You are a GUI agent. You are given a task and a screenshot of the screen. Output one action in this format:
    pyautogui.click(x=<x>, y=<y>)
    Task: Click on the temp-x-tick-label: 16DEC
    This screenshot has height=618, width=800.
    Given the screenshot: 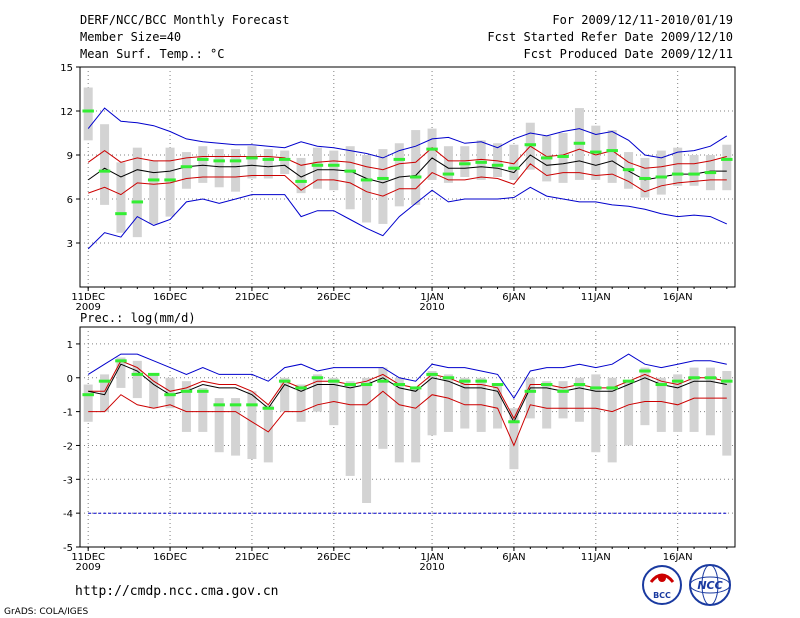 What is the action you would take?
    pyautogui.click(x=170, y=297)
    